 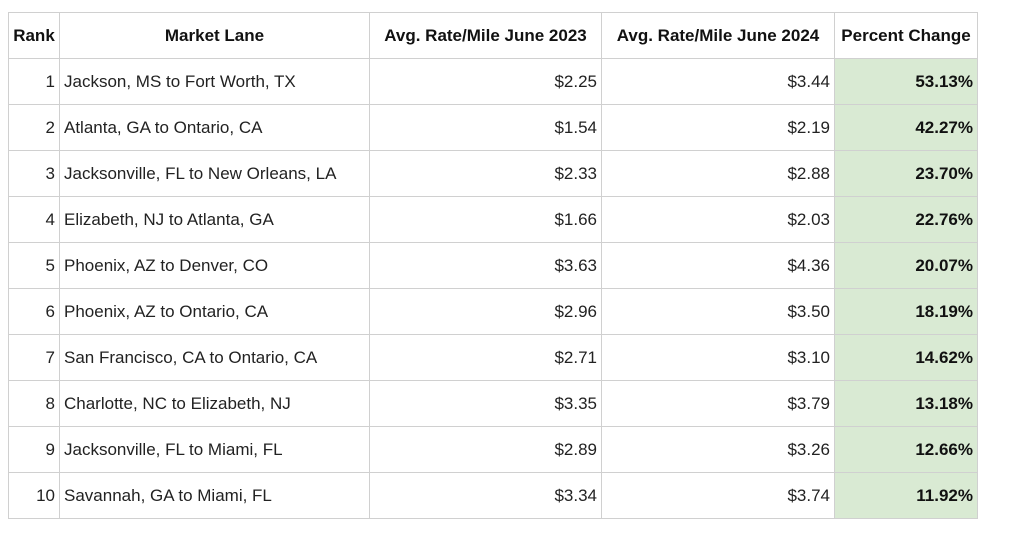 What do you see at coordinates (906, 311) in the screenshot?
I see `percent-change-cell: 18.19%` at bounding box center [906, 311].